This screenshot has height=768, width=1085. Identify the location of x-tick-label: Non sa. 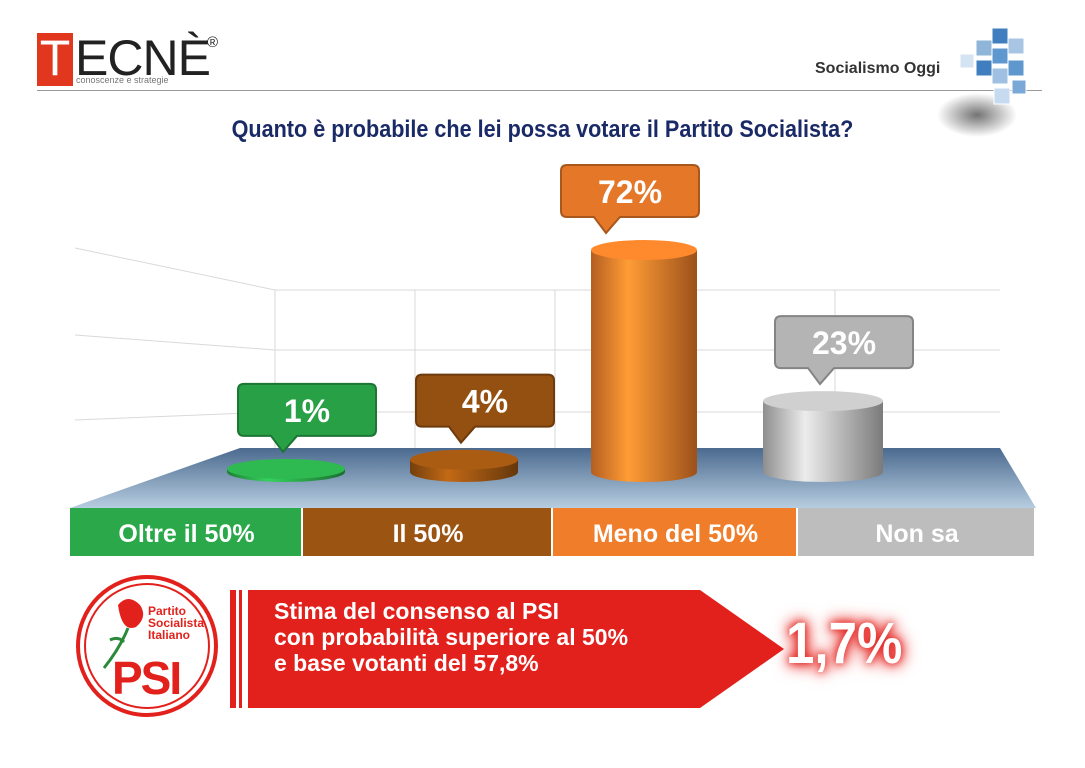
(917, 534).